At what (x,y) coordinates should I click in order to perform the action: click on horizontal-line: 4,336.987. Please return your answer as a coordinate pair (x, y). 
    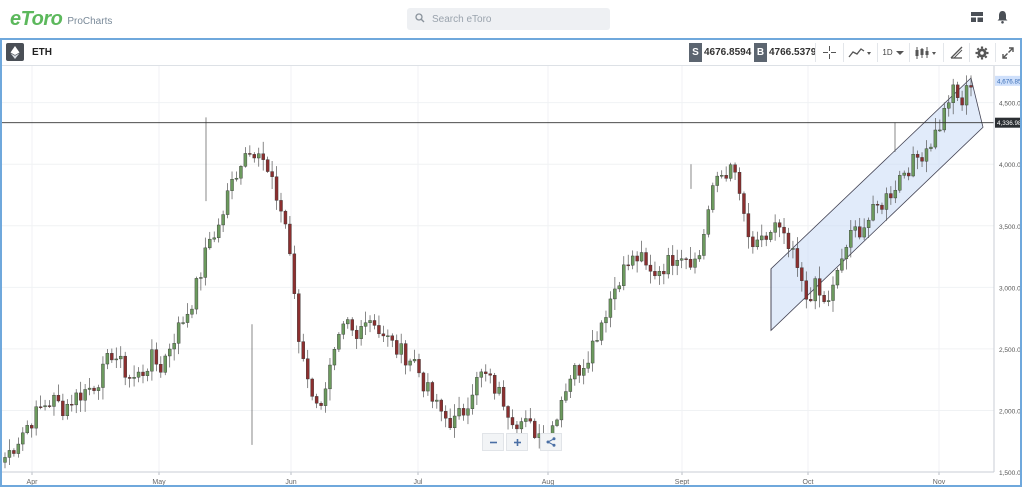
    Looking at the image, I should click on (511, 122).